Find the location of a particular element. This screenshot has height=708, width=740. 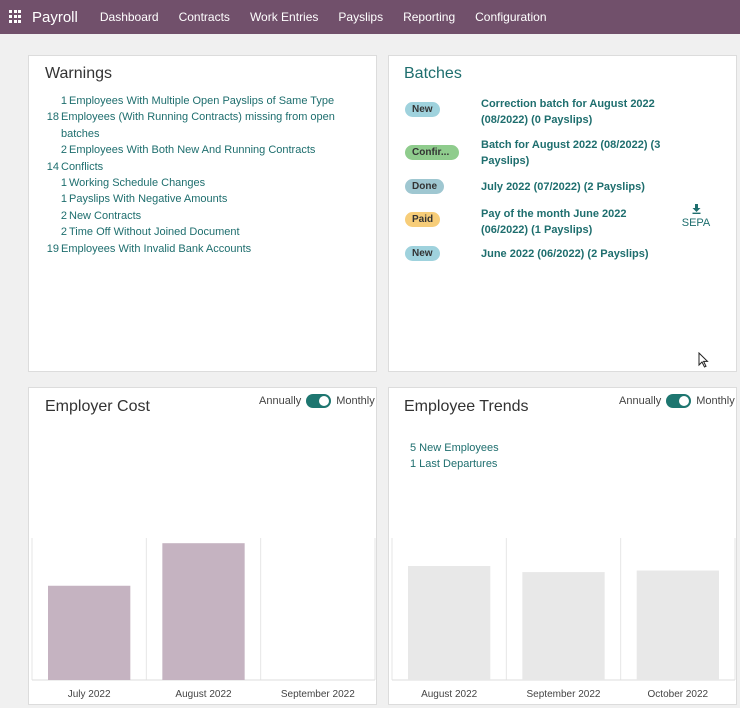

warning-item: 1 Working Schedule Changes is located at coordinates (133, 183).